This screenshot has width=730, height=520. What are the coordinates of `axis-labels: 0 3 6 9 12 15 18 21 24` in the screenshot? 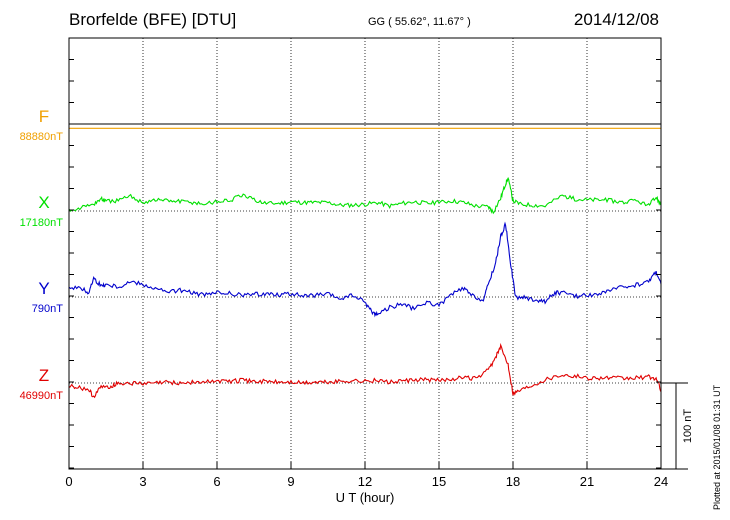 It's located at (366, 481).